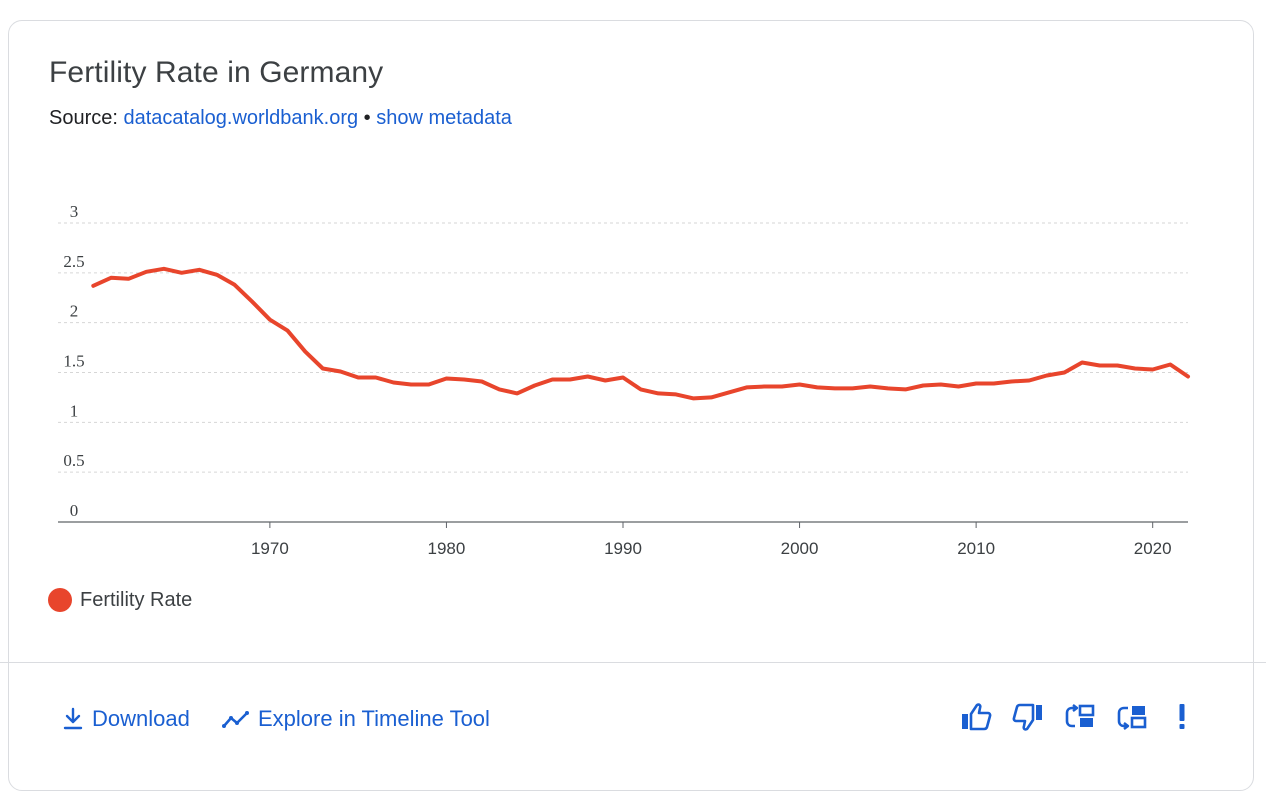  What do you see at coordinates (74, 211) in the screenshot?
I see `y-tick-label: 3` at bounding box center [74, 211].